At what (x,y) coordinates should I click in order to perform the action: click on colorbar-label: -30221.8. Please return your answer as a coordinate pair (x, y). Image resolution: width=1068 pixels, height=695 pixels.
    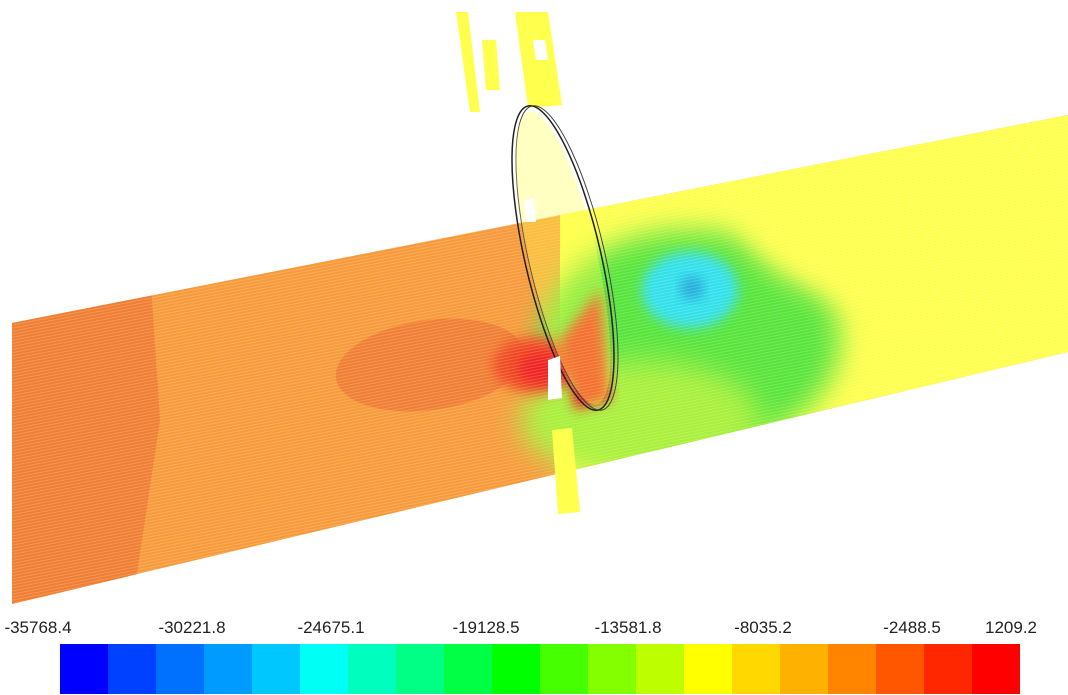
    Looking at the image, I should click on (192, 627).